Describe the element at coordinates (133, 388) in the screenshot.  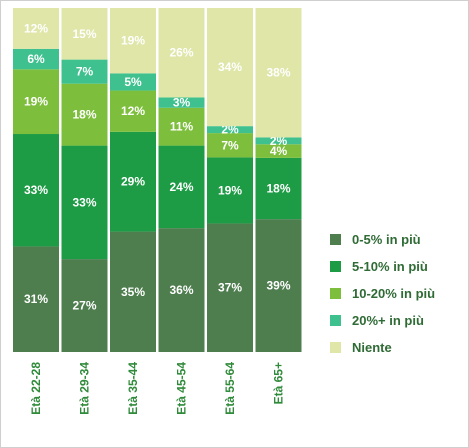
I see `x-tick-label: Età 35-44` at that location.